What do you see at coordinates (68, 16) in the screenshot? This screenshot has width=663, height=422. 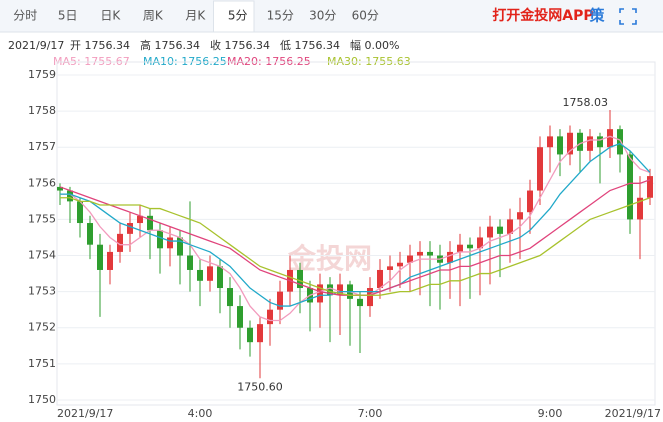 I see `tab: 5日` at bounding box center [68, 16].